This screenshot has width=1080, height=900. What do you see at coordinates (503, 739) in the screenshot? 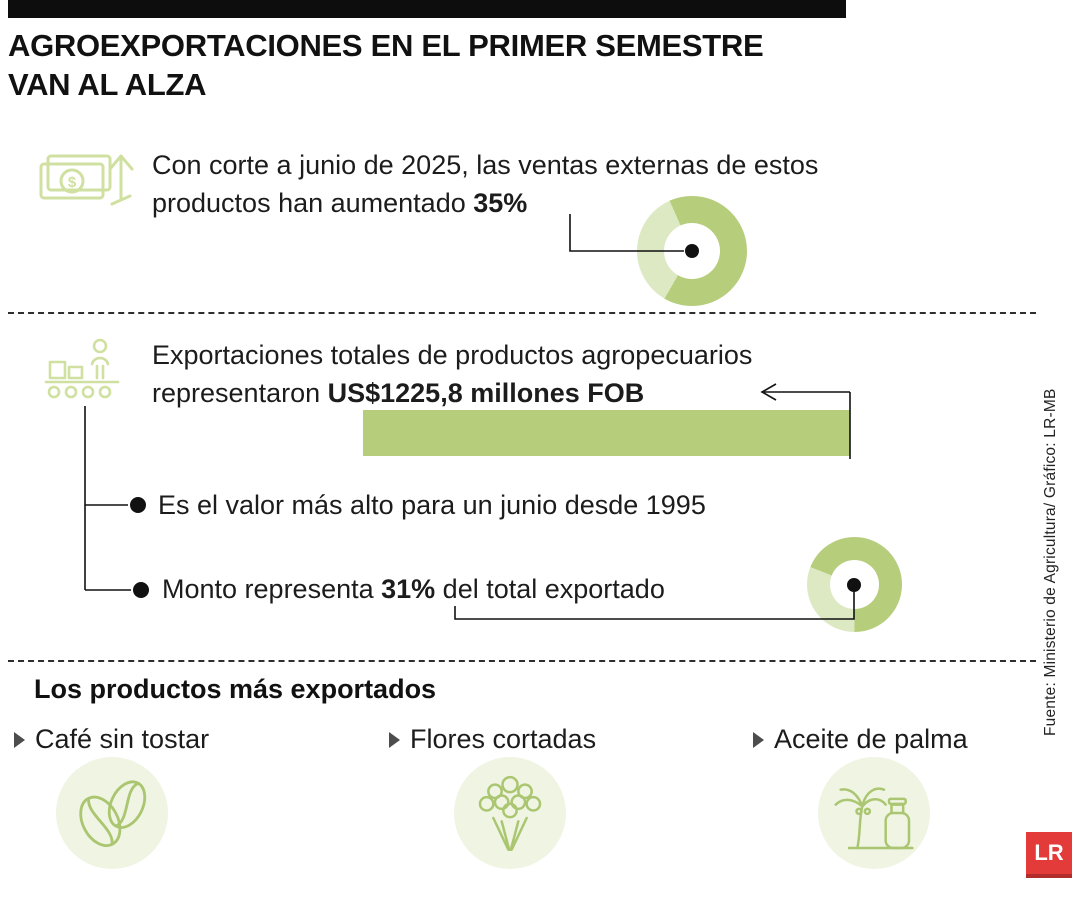
I see `product2-label: Flores cortadas` at bounding box center [503, 739].